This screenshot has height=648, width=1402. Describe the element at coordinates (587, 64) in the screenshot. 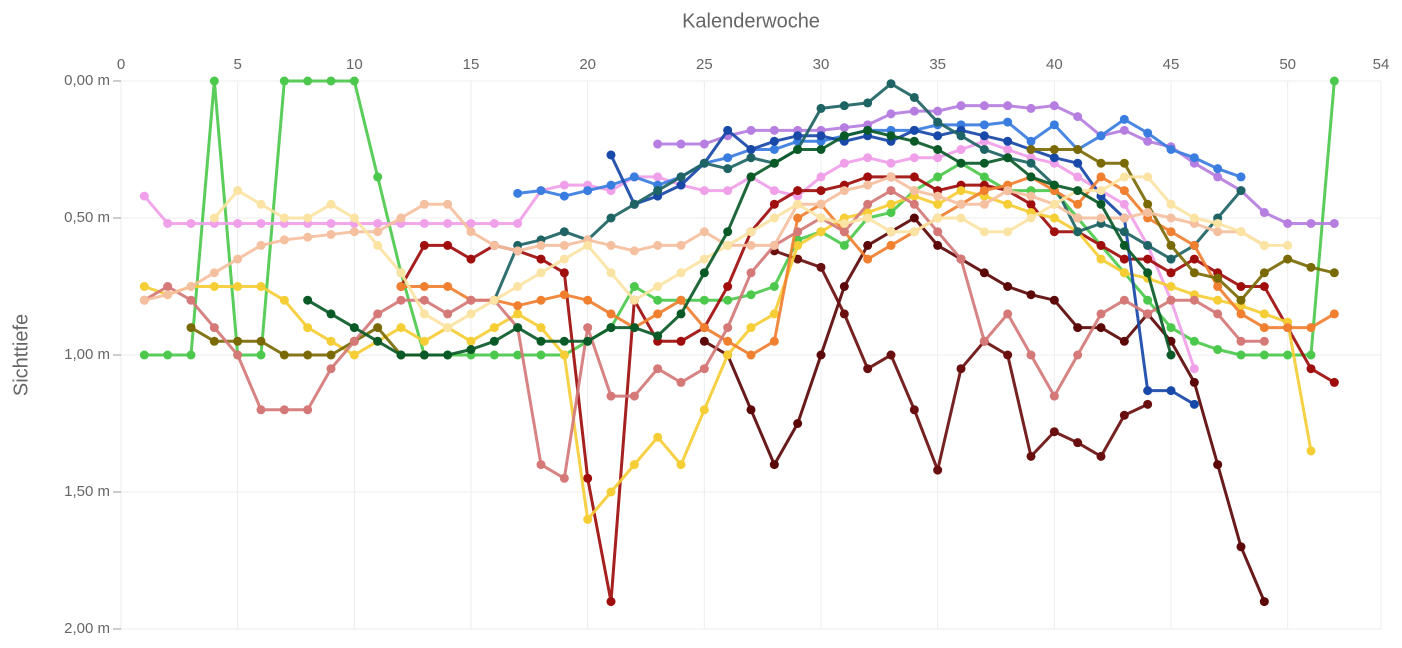

I see `x-tick-label: 20` at that location.